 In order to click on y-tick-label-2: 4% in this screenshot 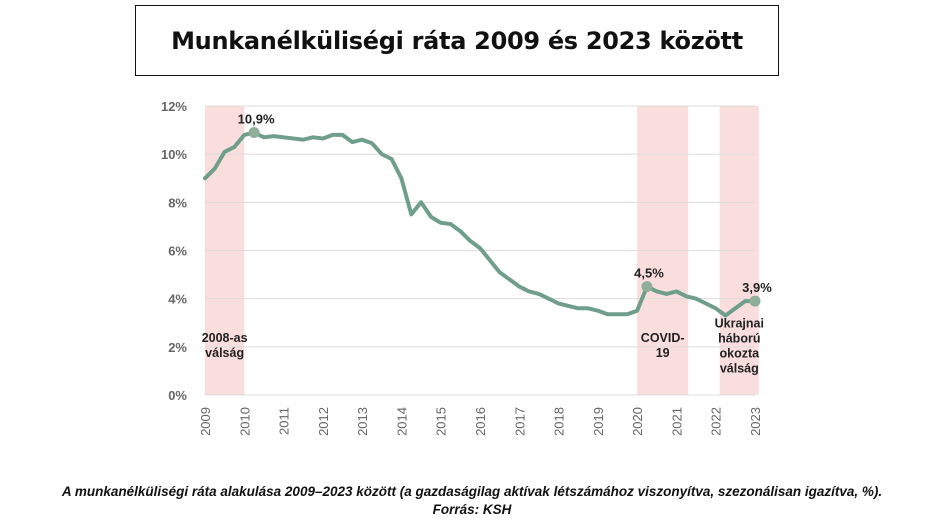, I will do `click(177, 299)`.